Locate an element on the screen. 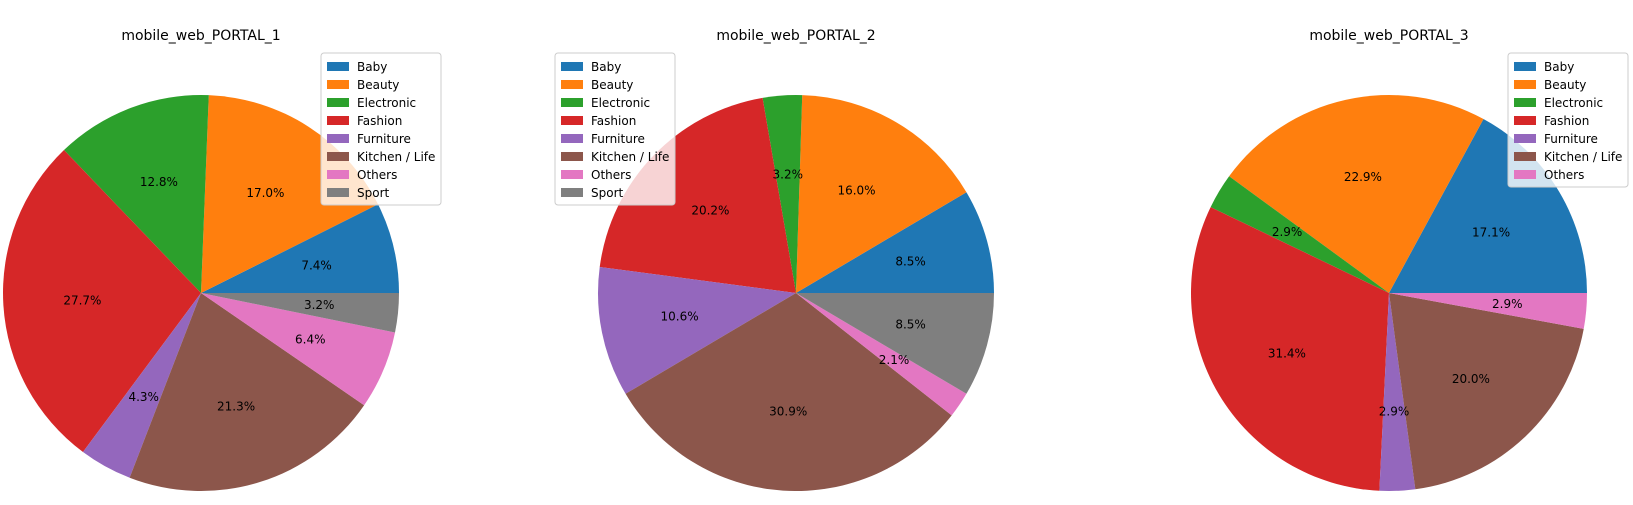 The height and width of the screenshot is (505, 1633). slice-percent-label: 20.0% is located at coordinates (1471, 379).